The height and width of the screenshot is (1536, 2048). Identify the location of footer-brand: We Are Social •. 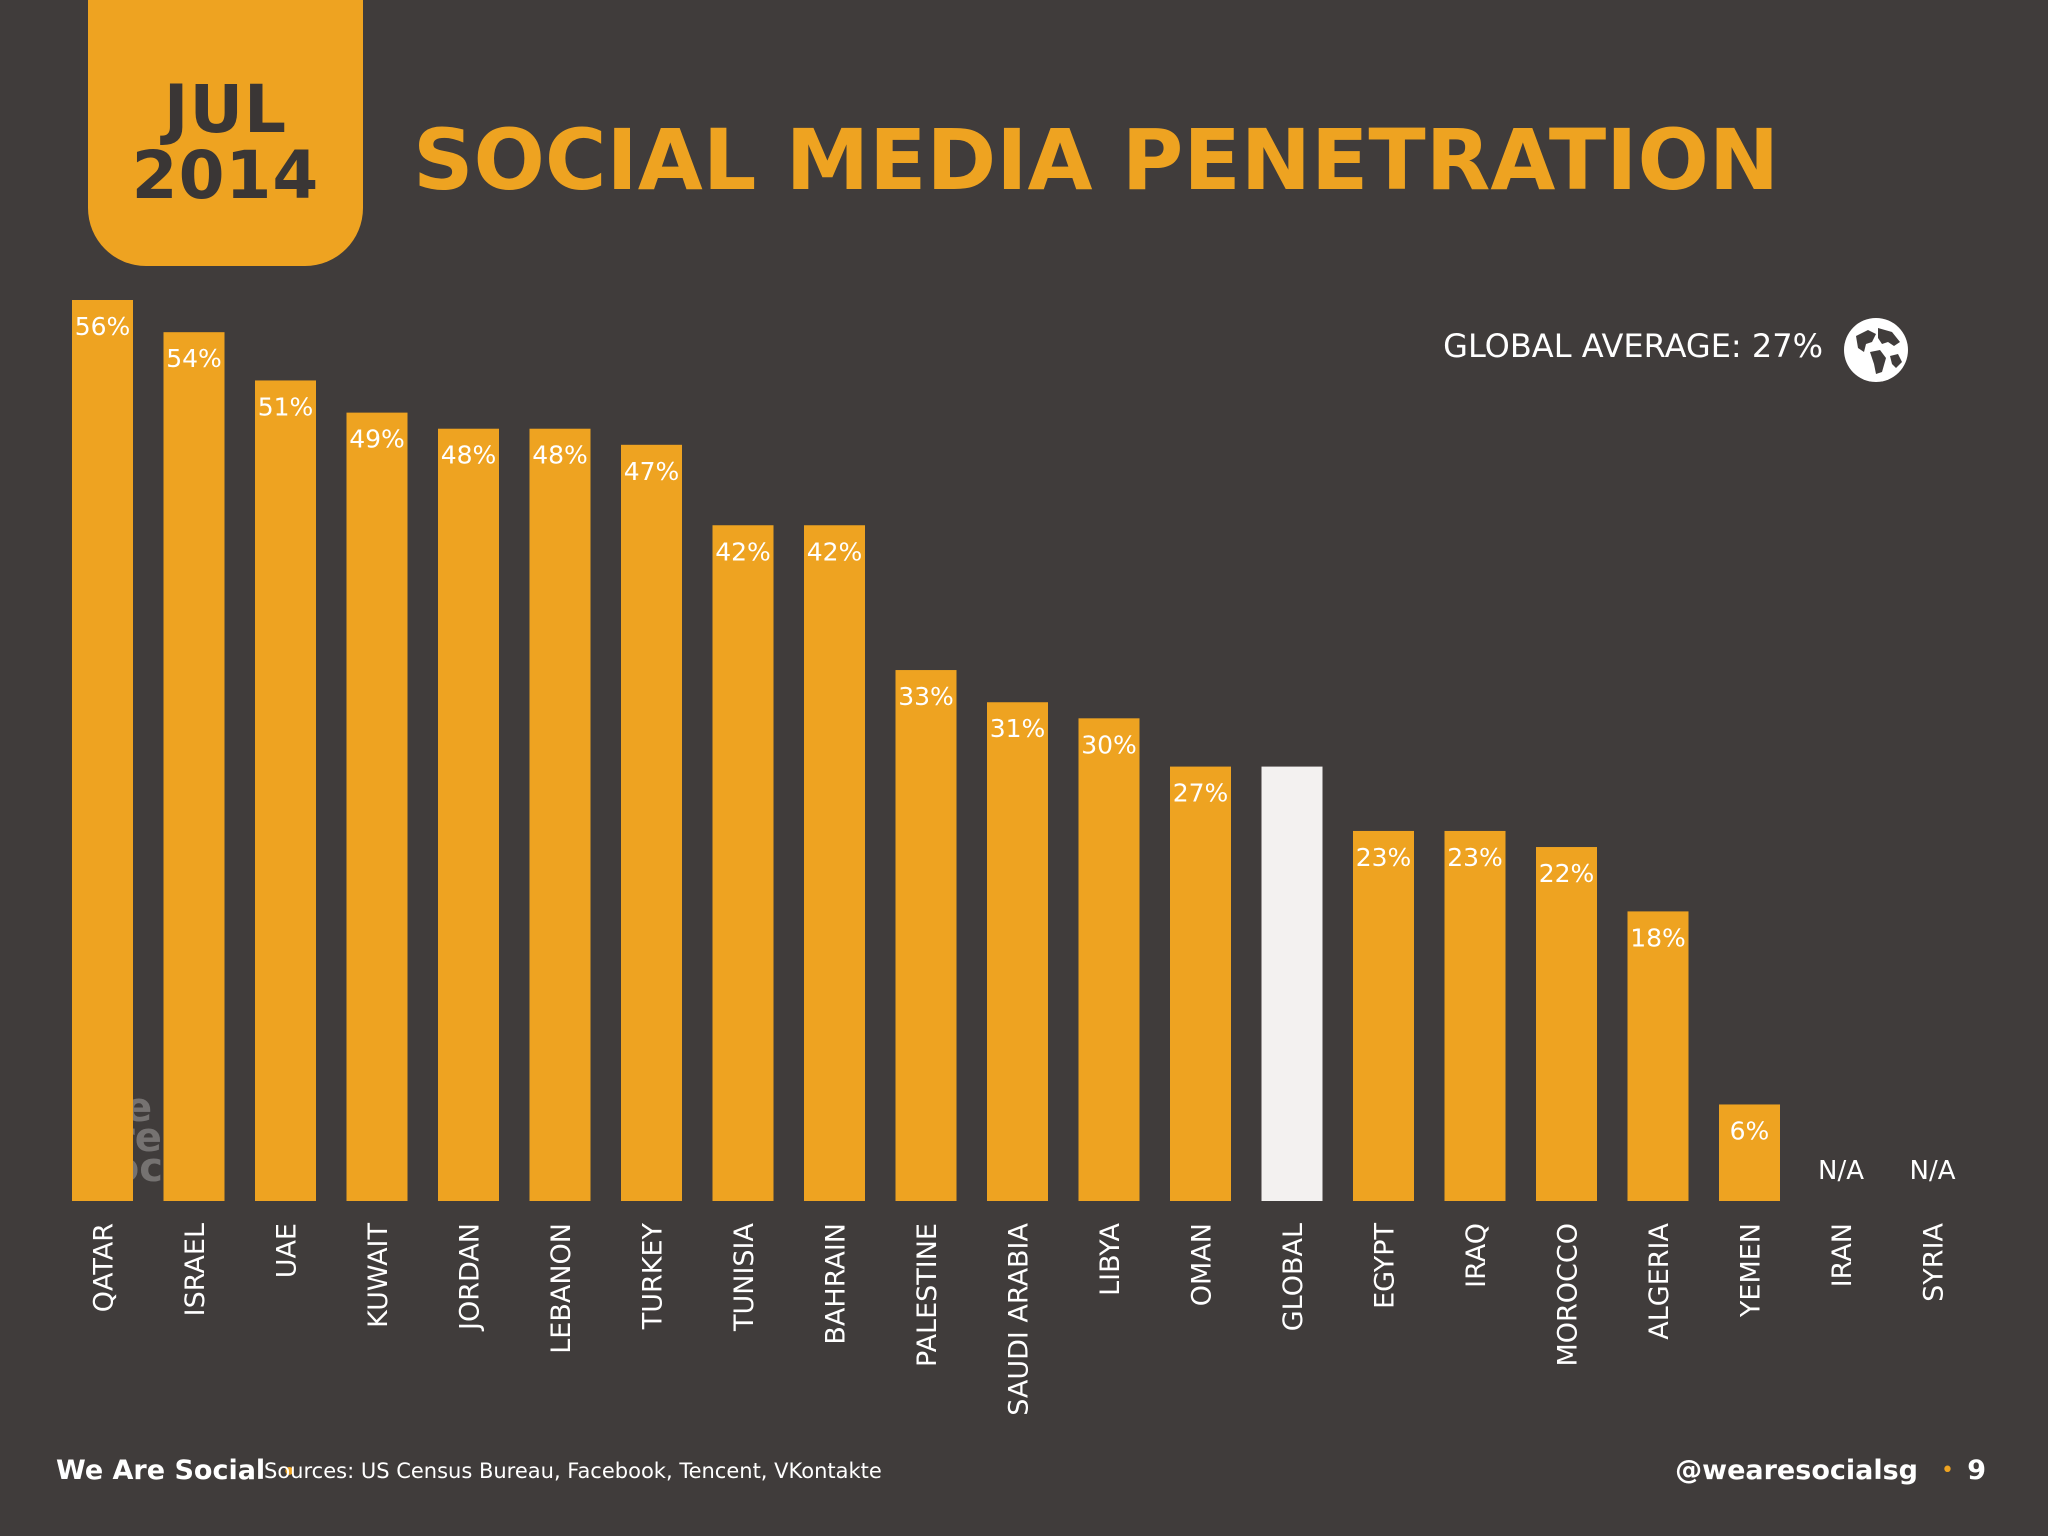
(176, 1470).